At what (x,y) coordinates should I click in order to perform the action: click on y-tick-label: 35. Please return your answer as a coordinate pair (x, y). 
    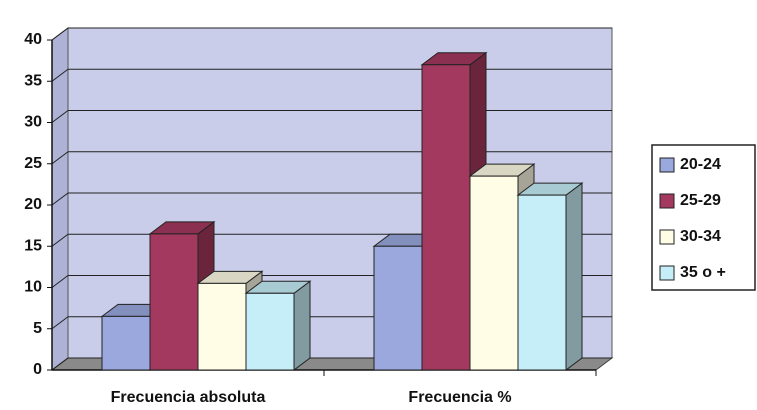
    Looking at the image, I should click on (33, 80).